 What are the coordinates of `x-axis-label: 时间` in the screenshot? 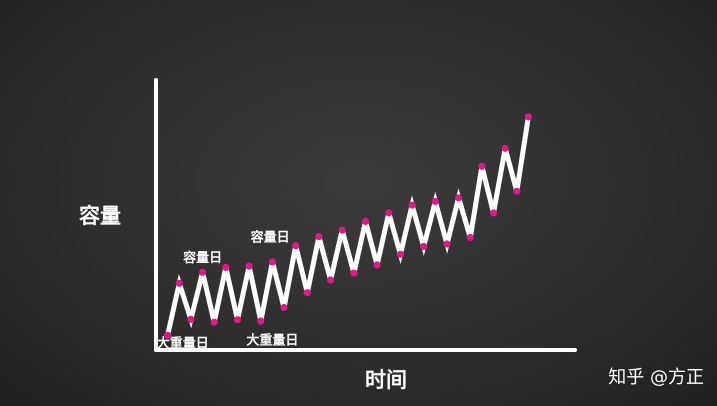 It's located at (386, 379).